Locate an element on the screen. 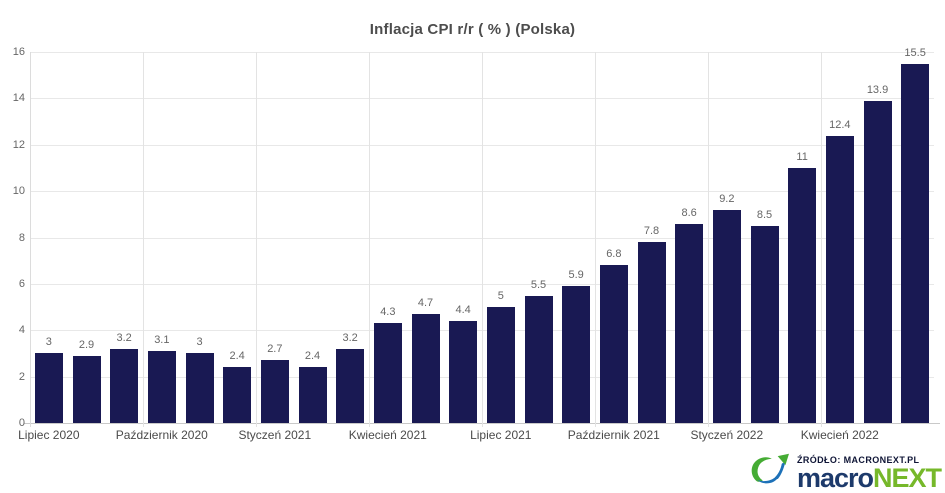  x-axis-tick-label: Kwiecień 2022 is located at coordinates (839, 435).